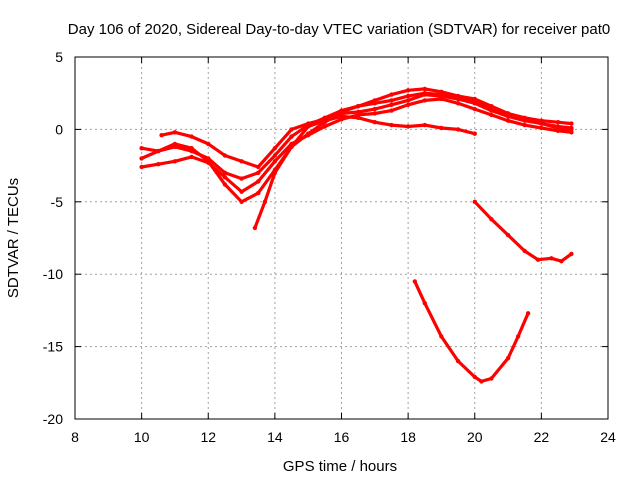 This screenshot has width=640, height=480. Describe the element at coordinates (364, 172) in the screenshot. I see `series-arc5` at that location.